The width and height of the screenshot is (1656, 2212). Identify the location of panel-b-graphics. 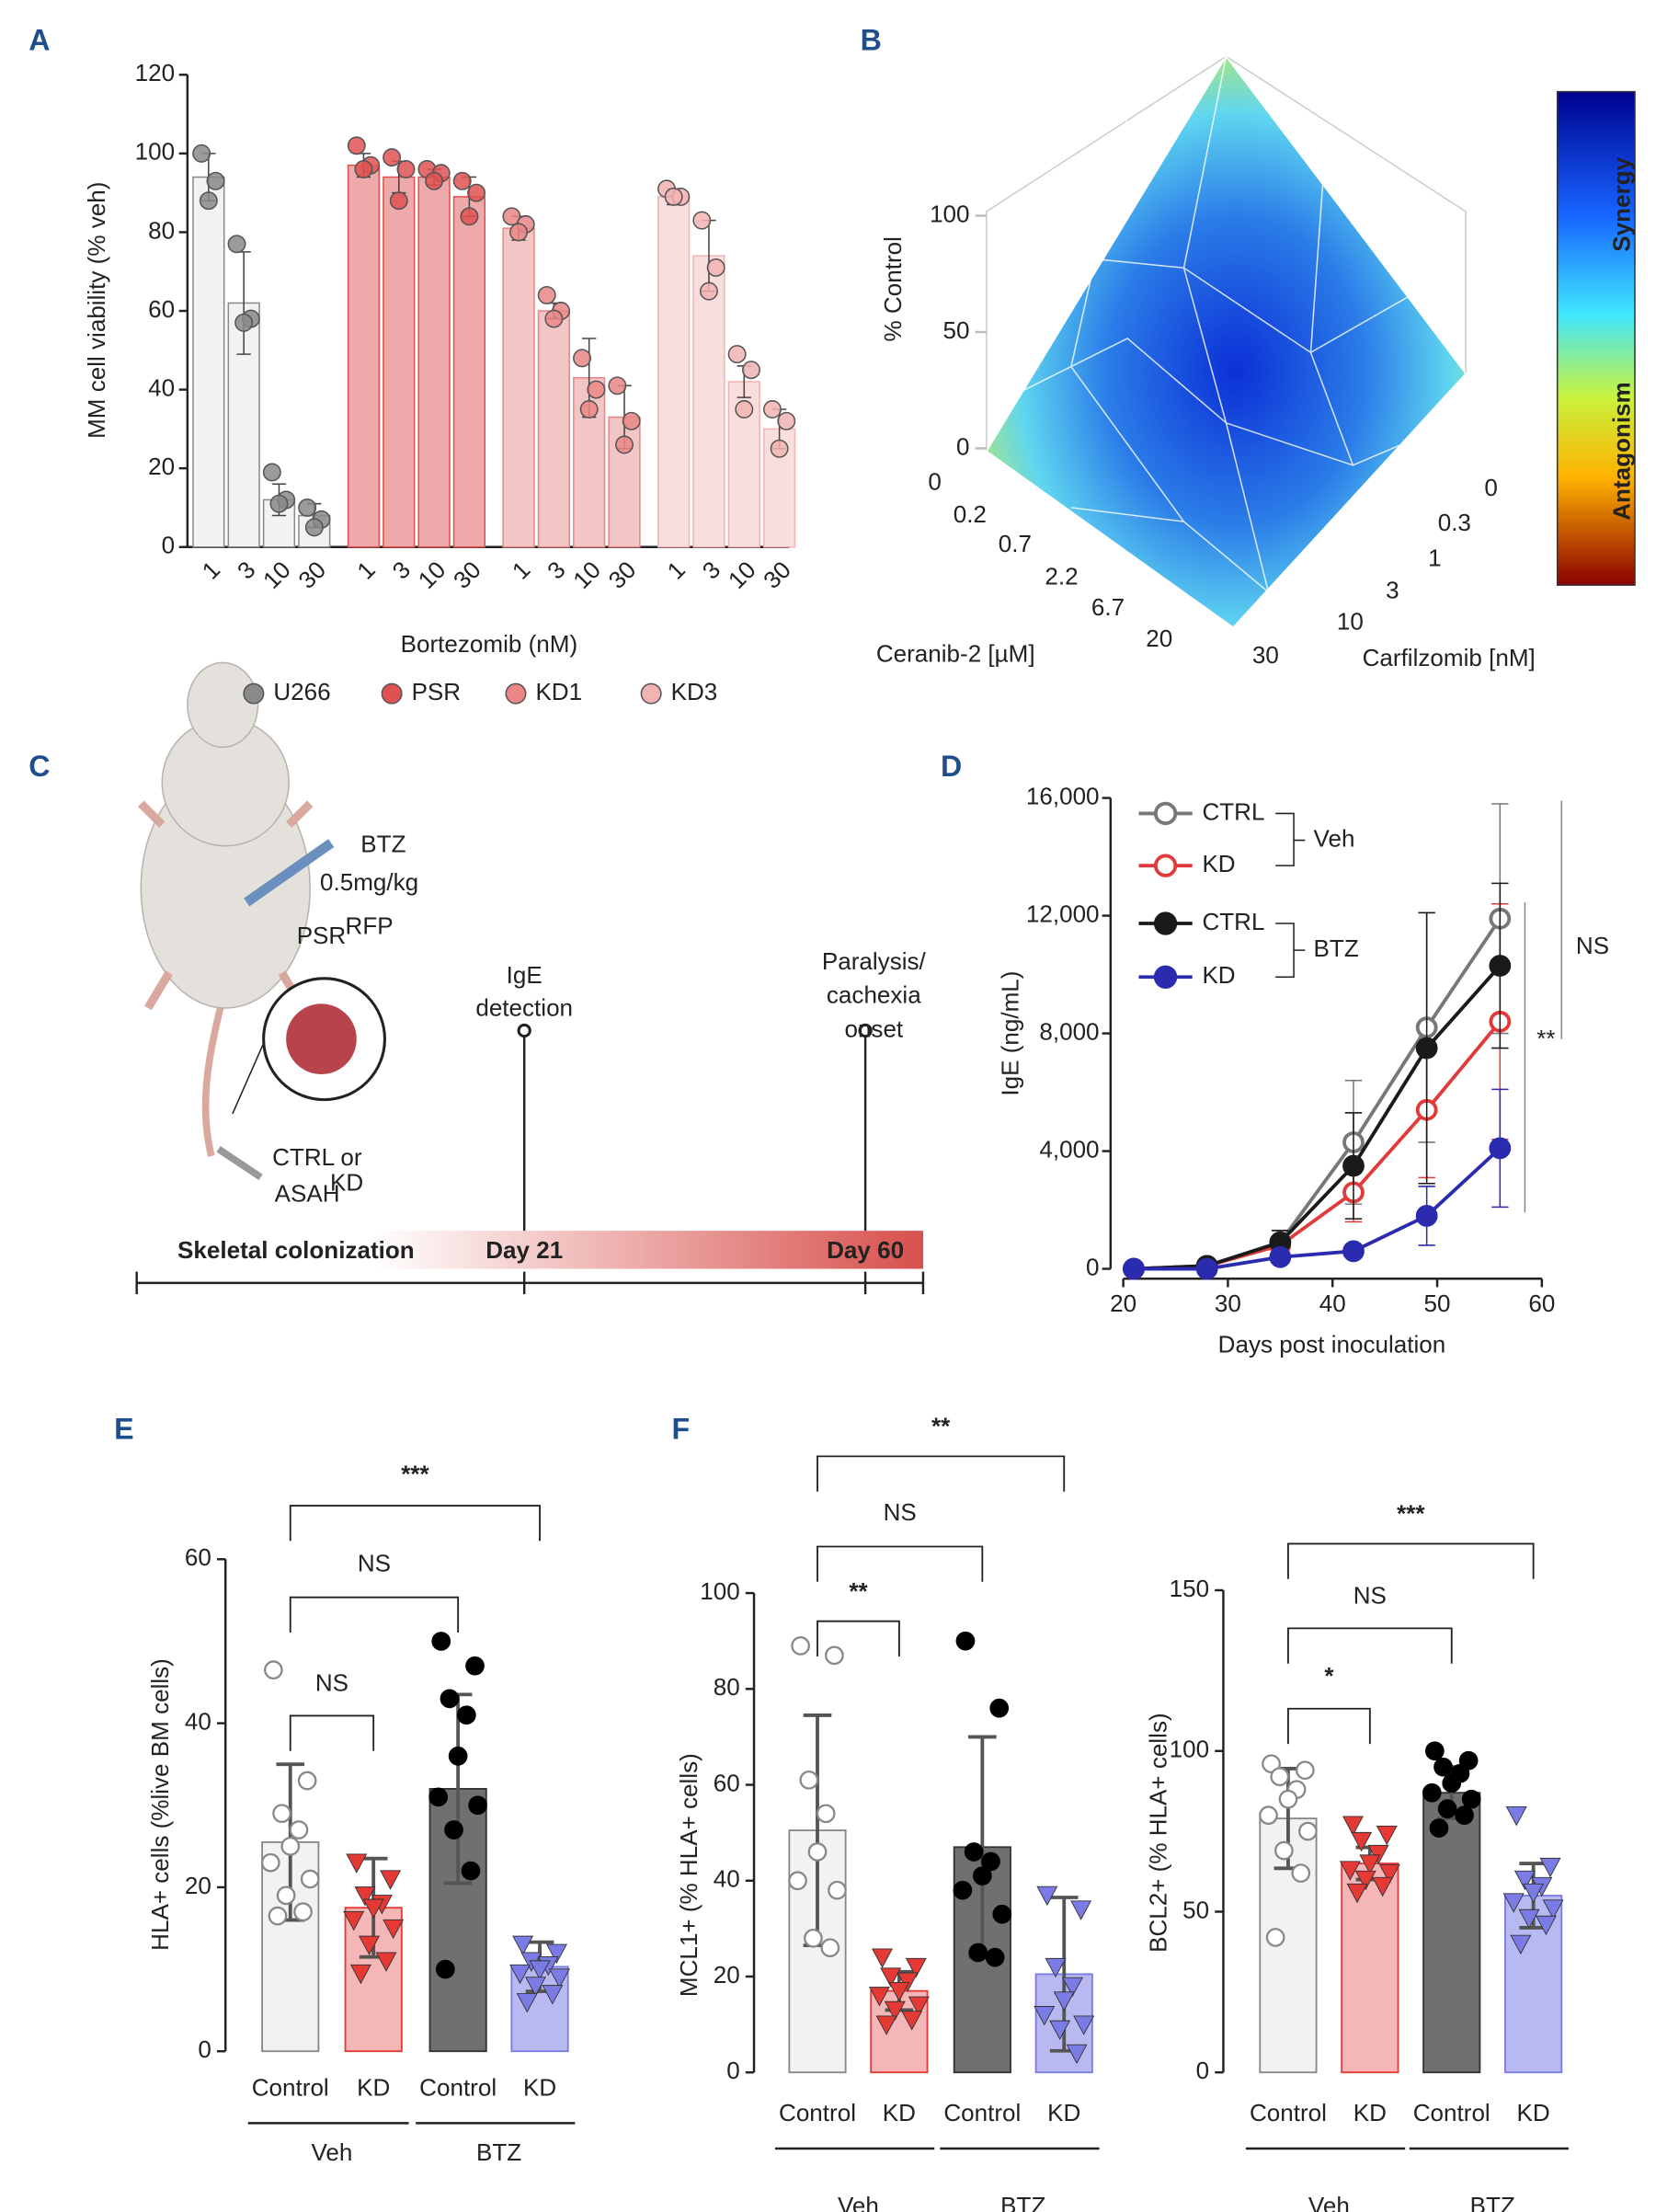
(1310, 342).